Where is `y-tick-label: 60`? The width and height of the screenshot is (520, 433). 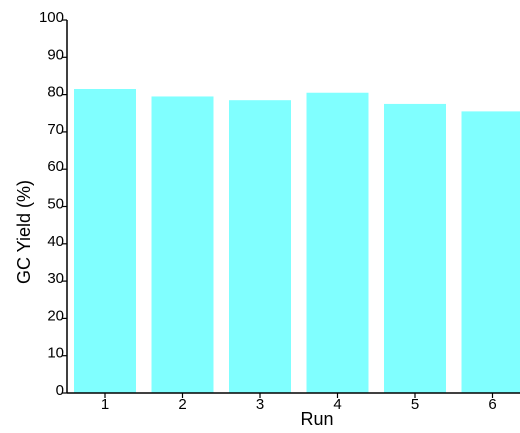
y-tick-label: 60 is located at coordinates (55, 166).